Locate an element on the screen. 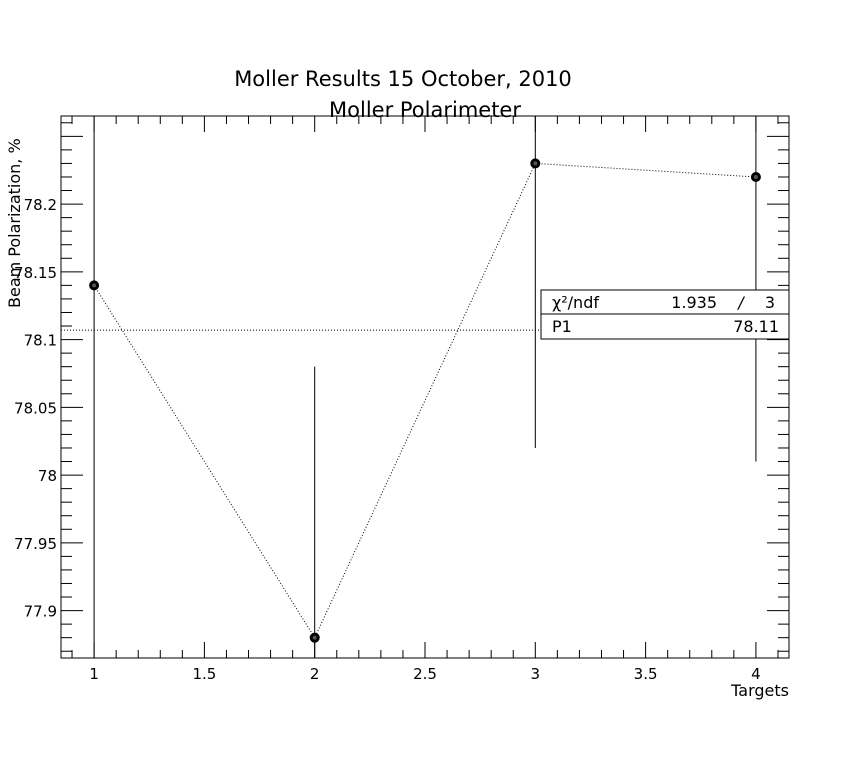 This screenshot has height=776, width=852. x-tick-label: 2 is located at coordinates (315, 674).